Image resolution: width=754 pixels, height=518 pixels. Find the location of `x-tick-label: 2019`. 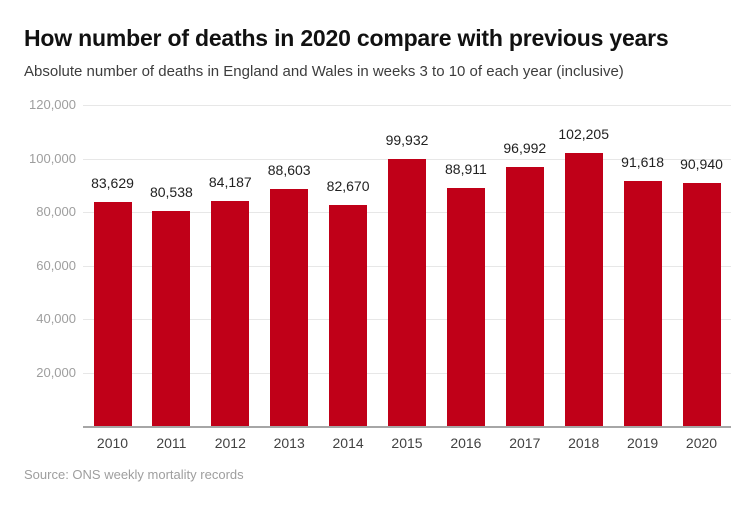

x-tick-label: 2019 is located at coordinates (643, 443).